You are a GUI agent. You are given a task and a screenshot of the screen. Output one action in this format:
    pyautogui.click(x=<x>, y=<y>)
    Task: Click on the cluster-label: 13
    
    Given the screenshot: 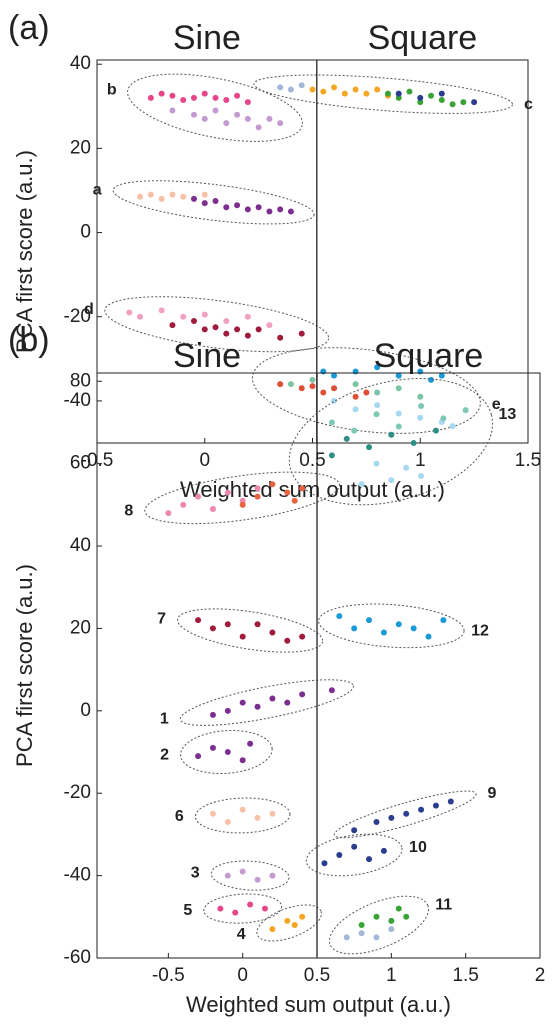 What is the action you would take?
    pyautogui.click(x=508, y=414)
    